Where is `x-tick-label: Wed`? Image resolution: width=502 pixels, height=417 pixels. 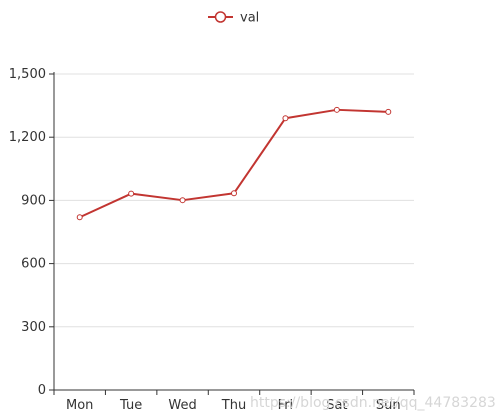
x-tick-label: Wed is located at coordinates (182, 405).